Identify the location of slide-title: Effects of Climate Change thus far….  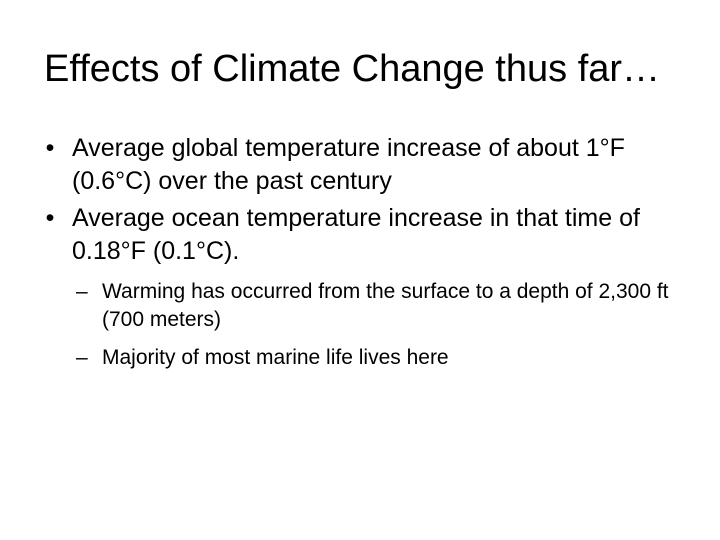
(352, 69).